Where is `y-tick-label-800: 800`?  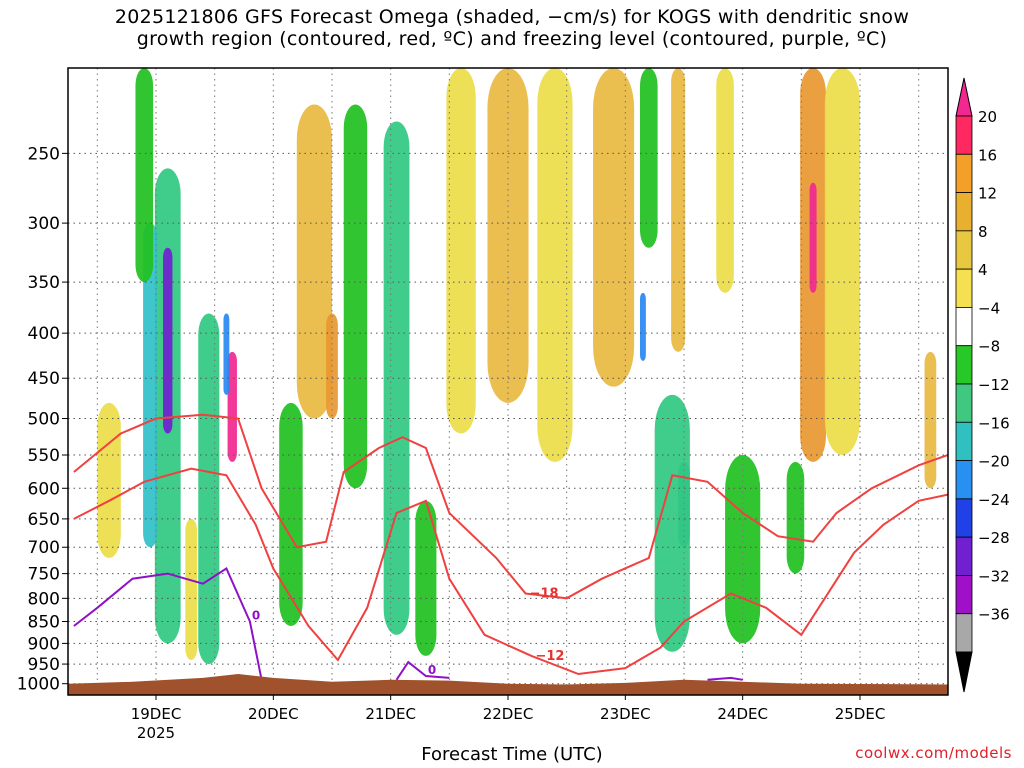
y-tick-label-800: 800 is located at coordinates (44, 599).